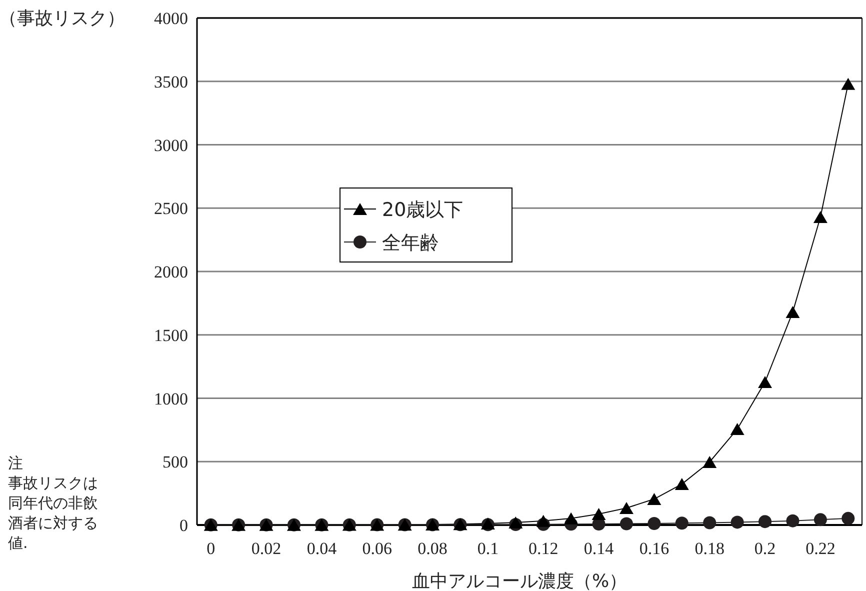 The height and width of the screenshot is (591, 866). I want to click on x-tick-label: 0.22, so click(821, 548).